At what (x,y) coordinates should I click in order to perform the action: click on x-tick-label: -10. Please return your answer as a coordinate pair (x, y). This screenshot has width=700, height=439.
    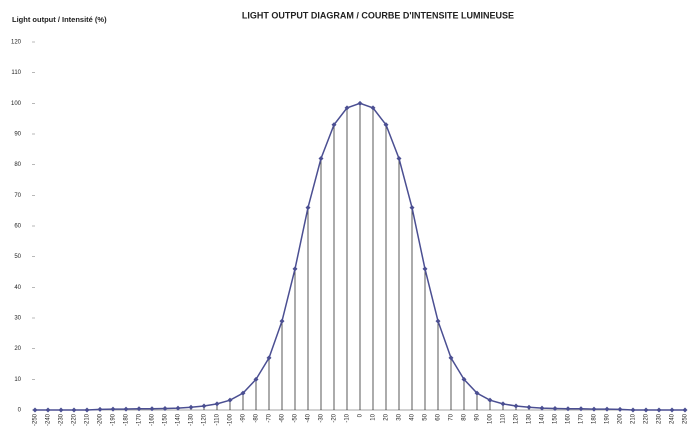
    Looking at the image, I should click on (348, 417).